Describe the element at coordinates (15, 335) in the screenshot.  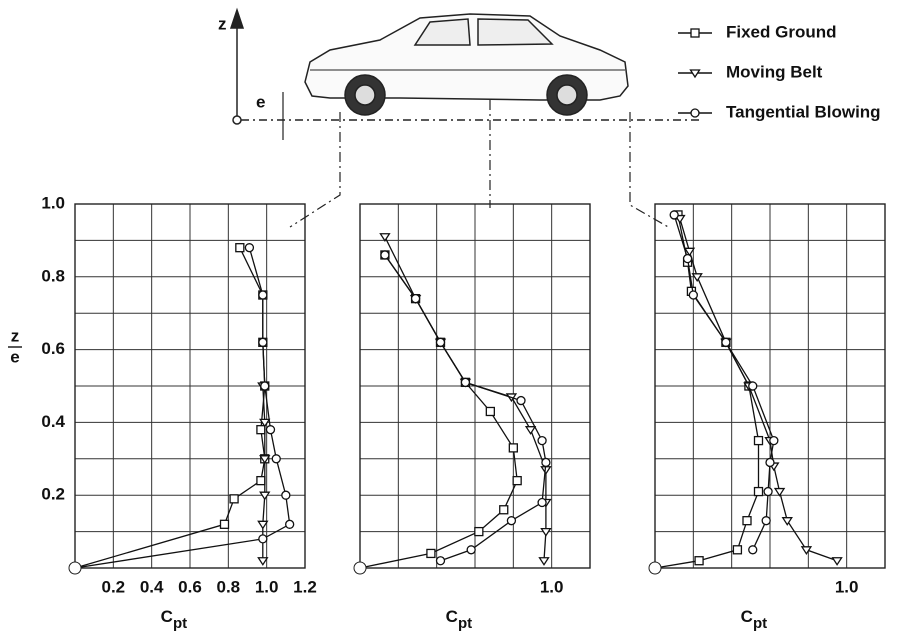
I see `y-axis-label-num: z` at that location.